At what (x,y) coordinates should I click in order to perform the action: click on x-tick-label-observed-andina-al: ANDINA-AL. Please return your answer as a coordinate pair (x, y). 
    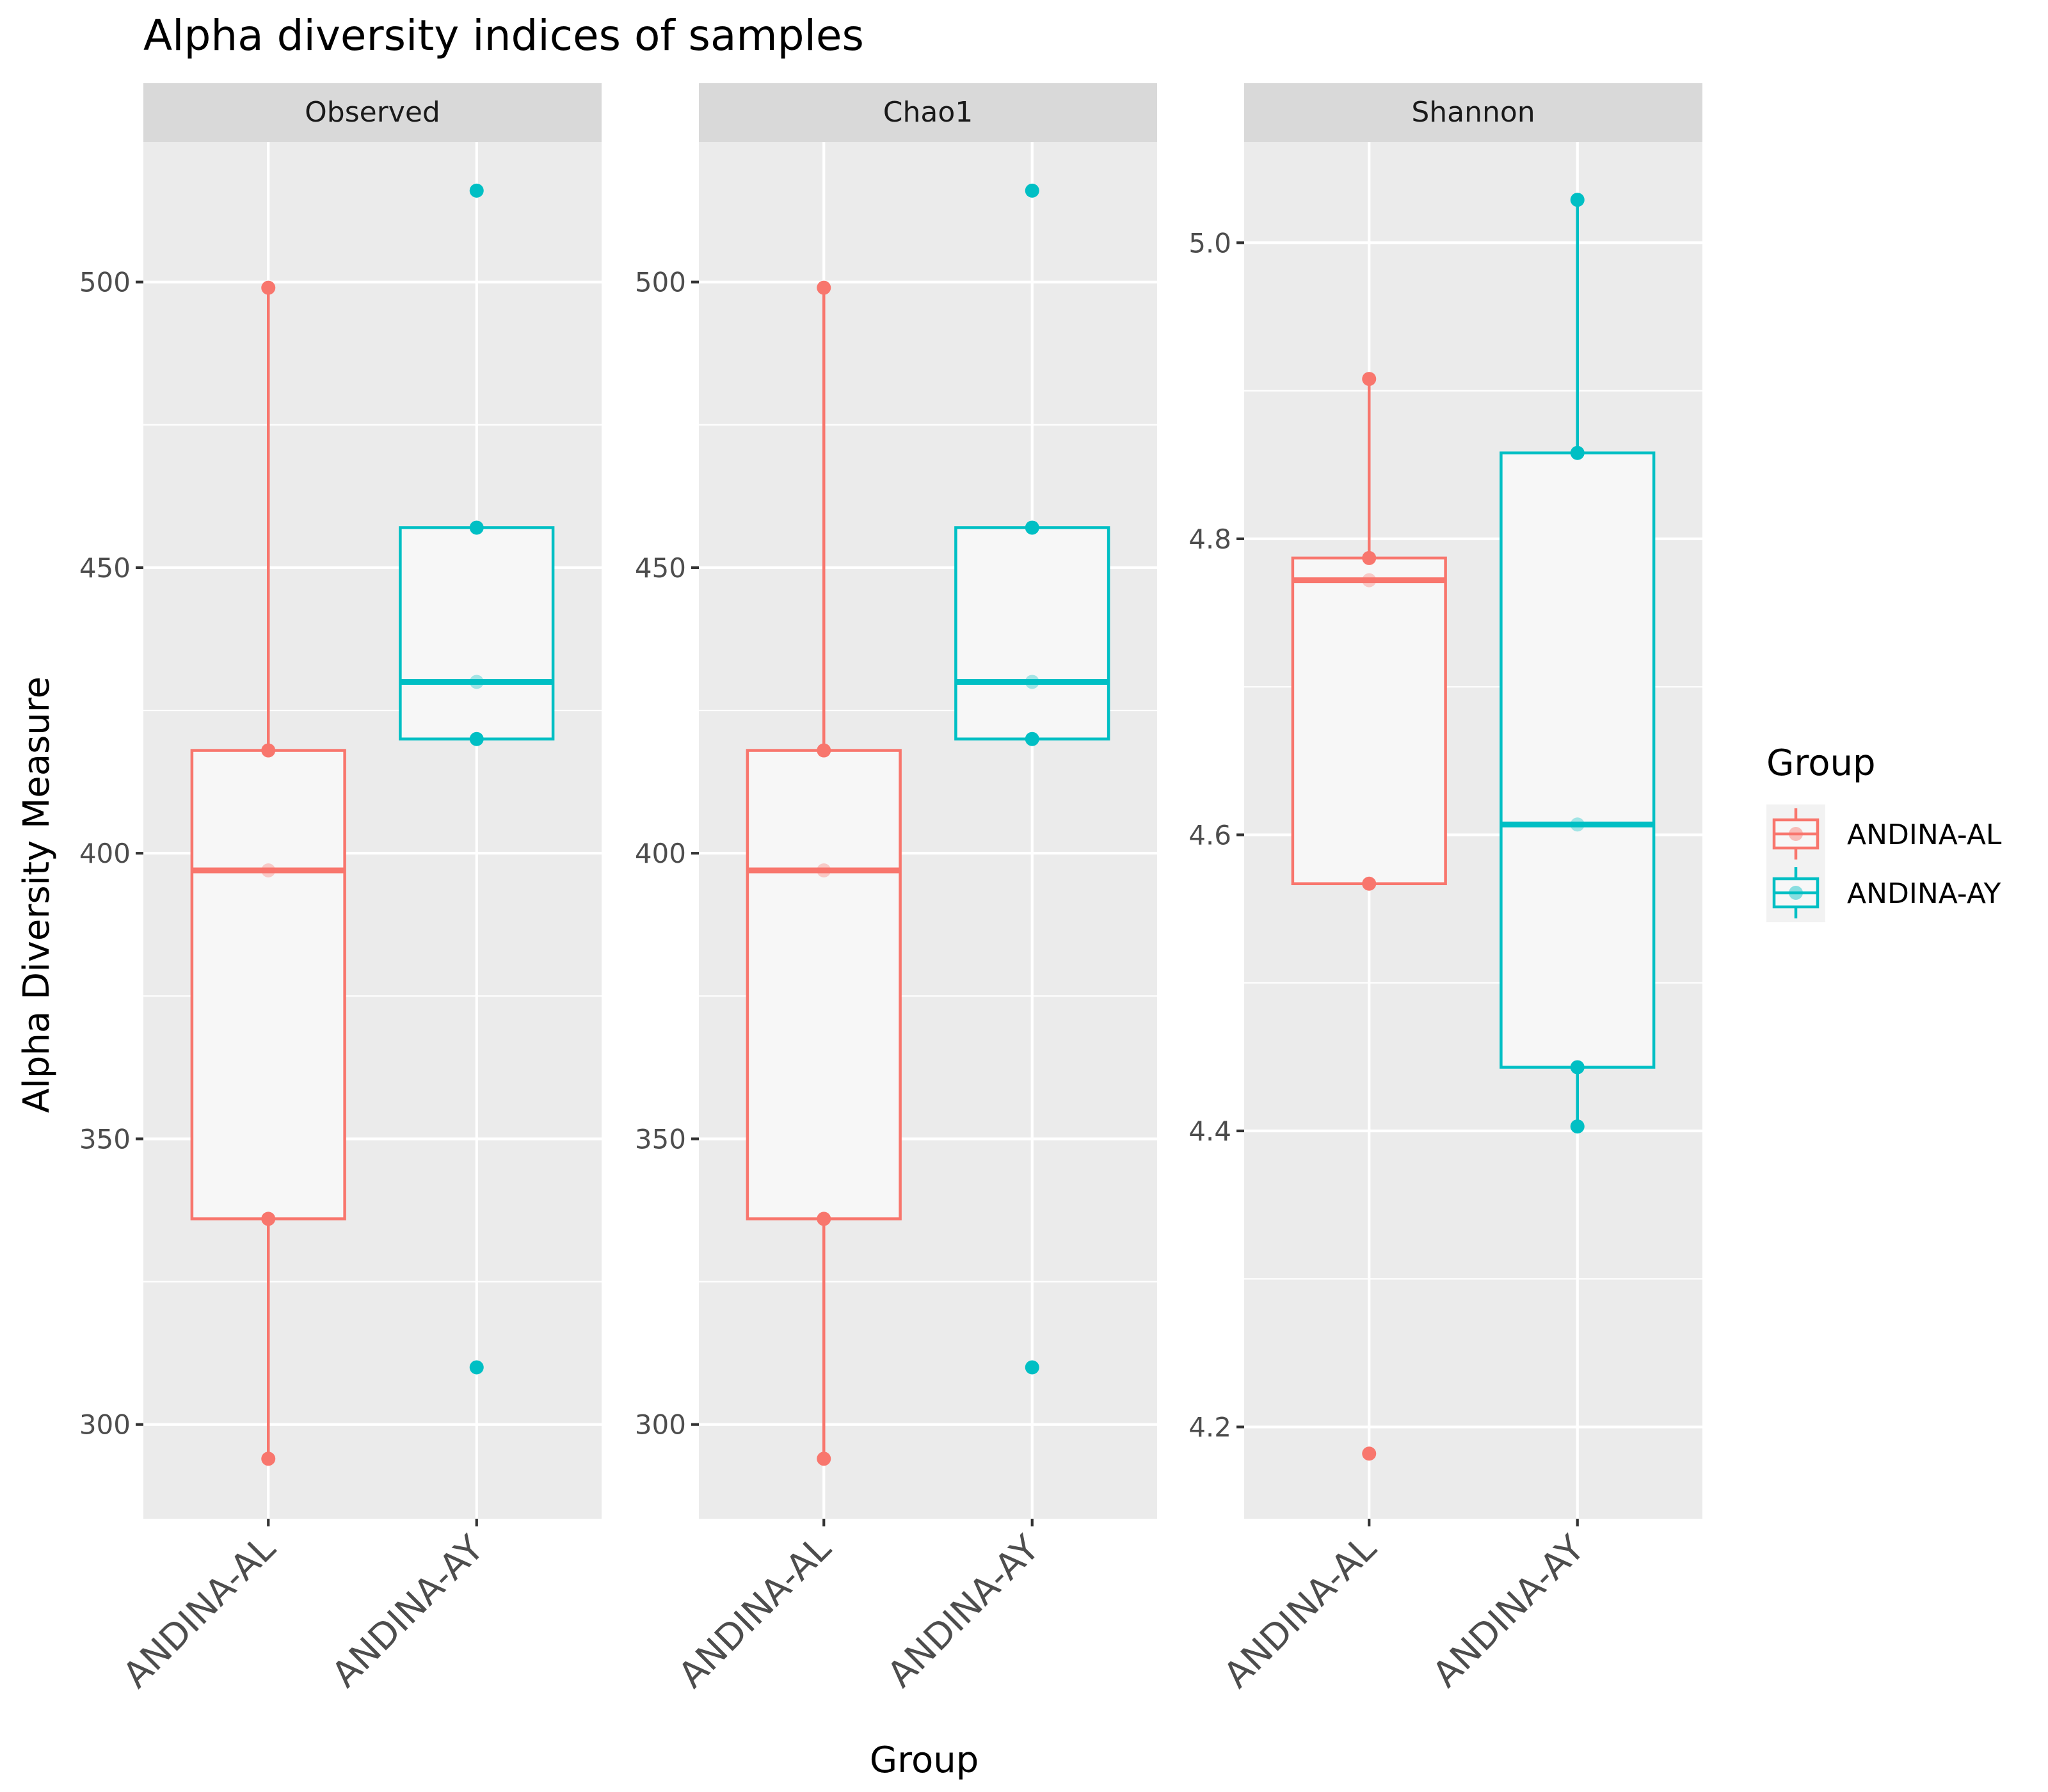
    Looking at the image, I should click on (199, 1612).